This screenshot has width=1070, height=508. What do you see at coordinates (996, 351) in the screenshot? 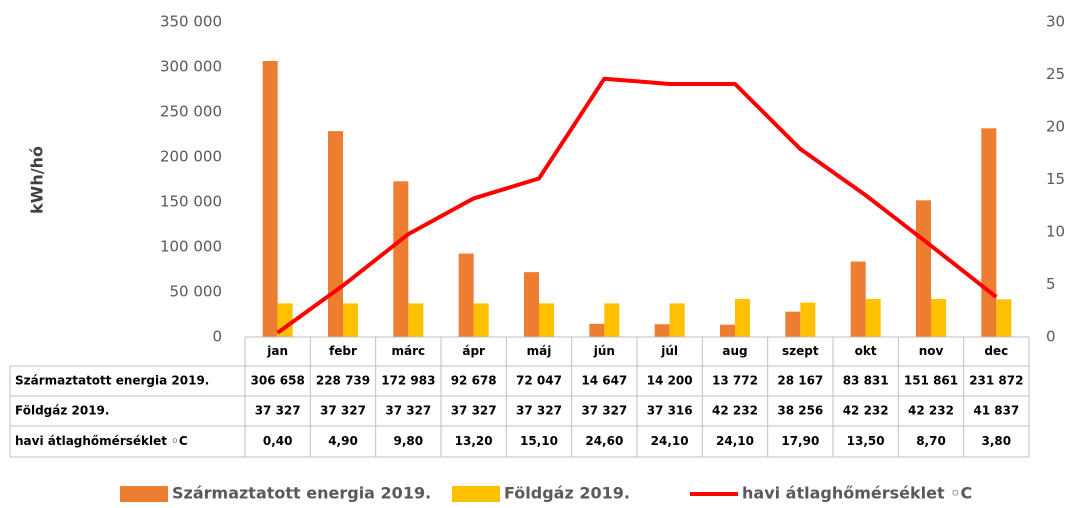
I see `x-tick-label: dec` at bounding box center [996, 351].